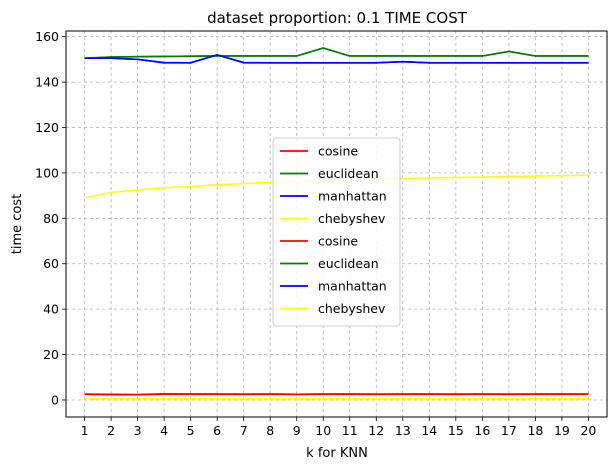 The image size is (616, 470). What do you see at coordinates (376, 430) in the screenshot?
I see `x-tick-label: 12` at bounding box center [376, 430].